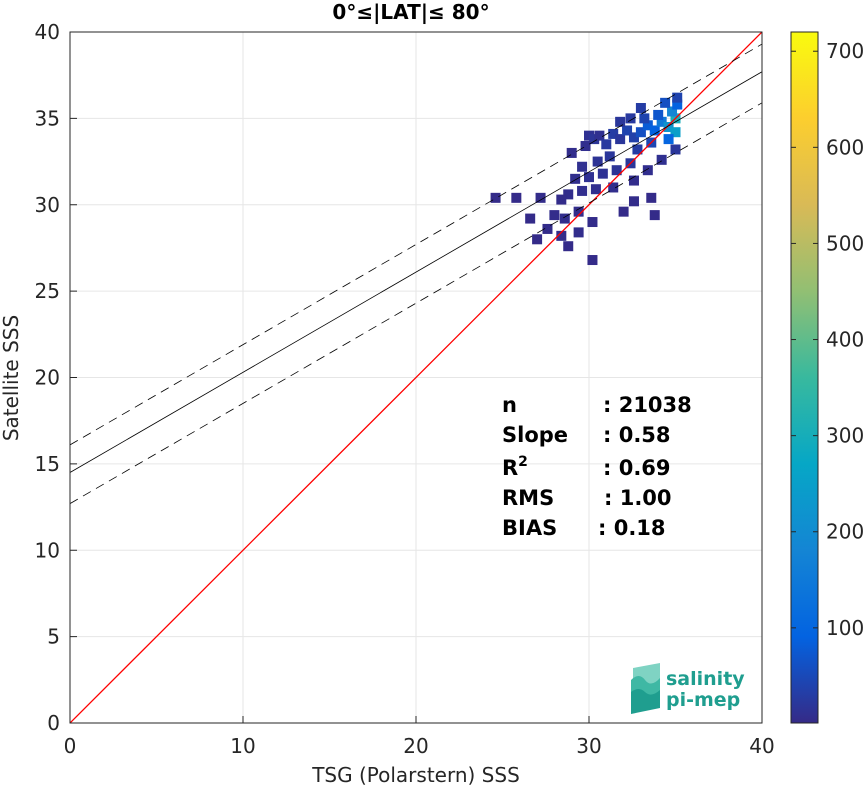 The image size is (865, 789). I want to click on y-axis: 0 5 10 15 20 25 30 35 40, so click(56, 377).